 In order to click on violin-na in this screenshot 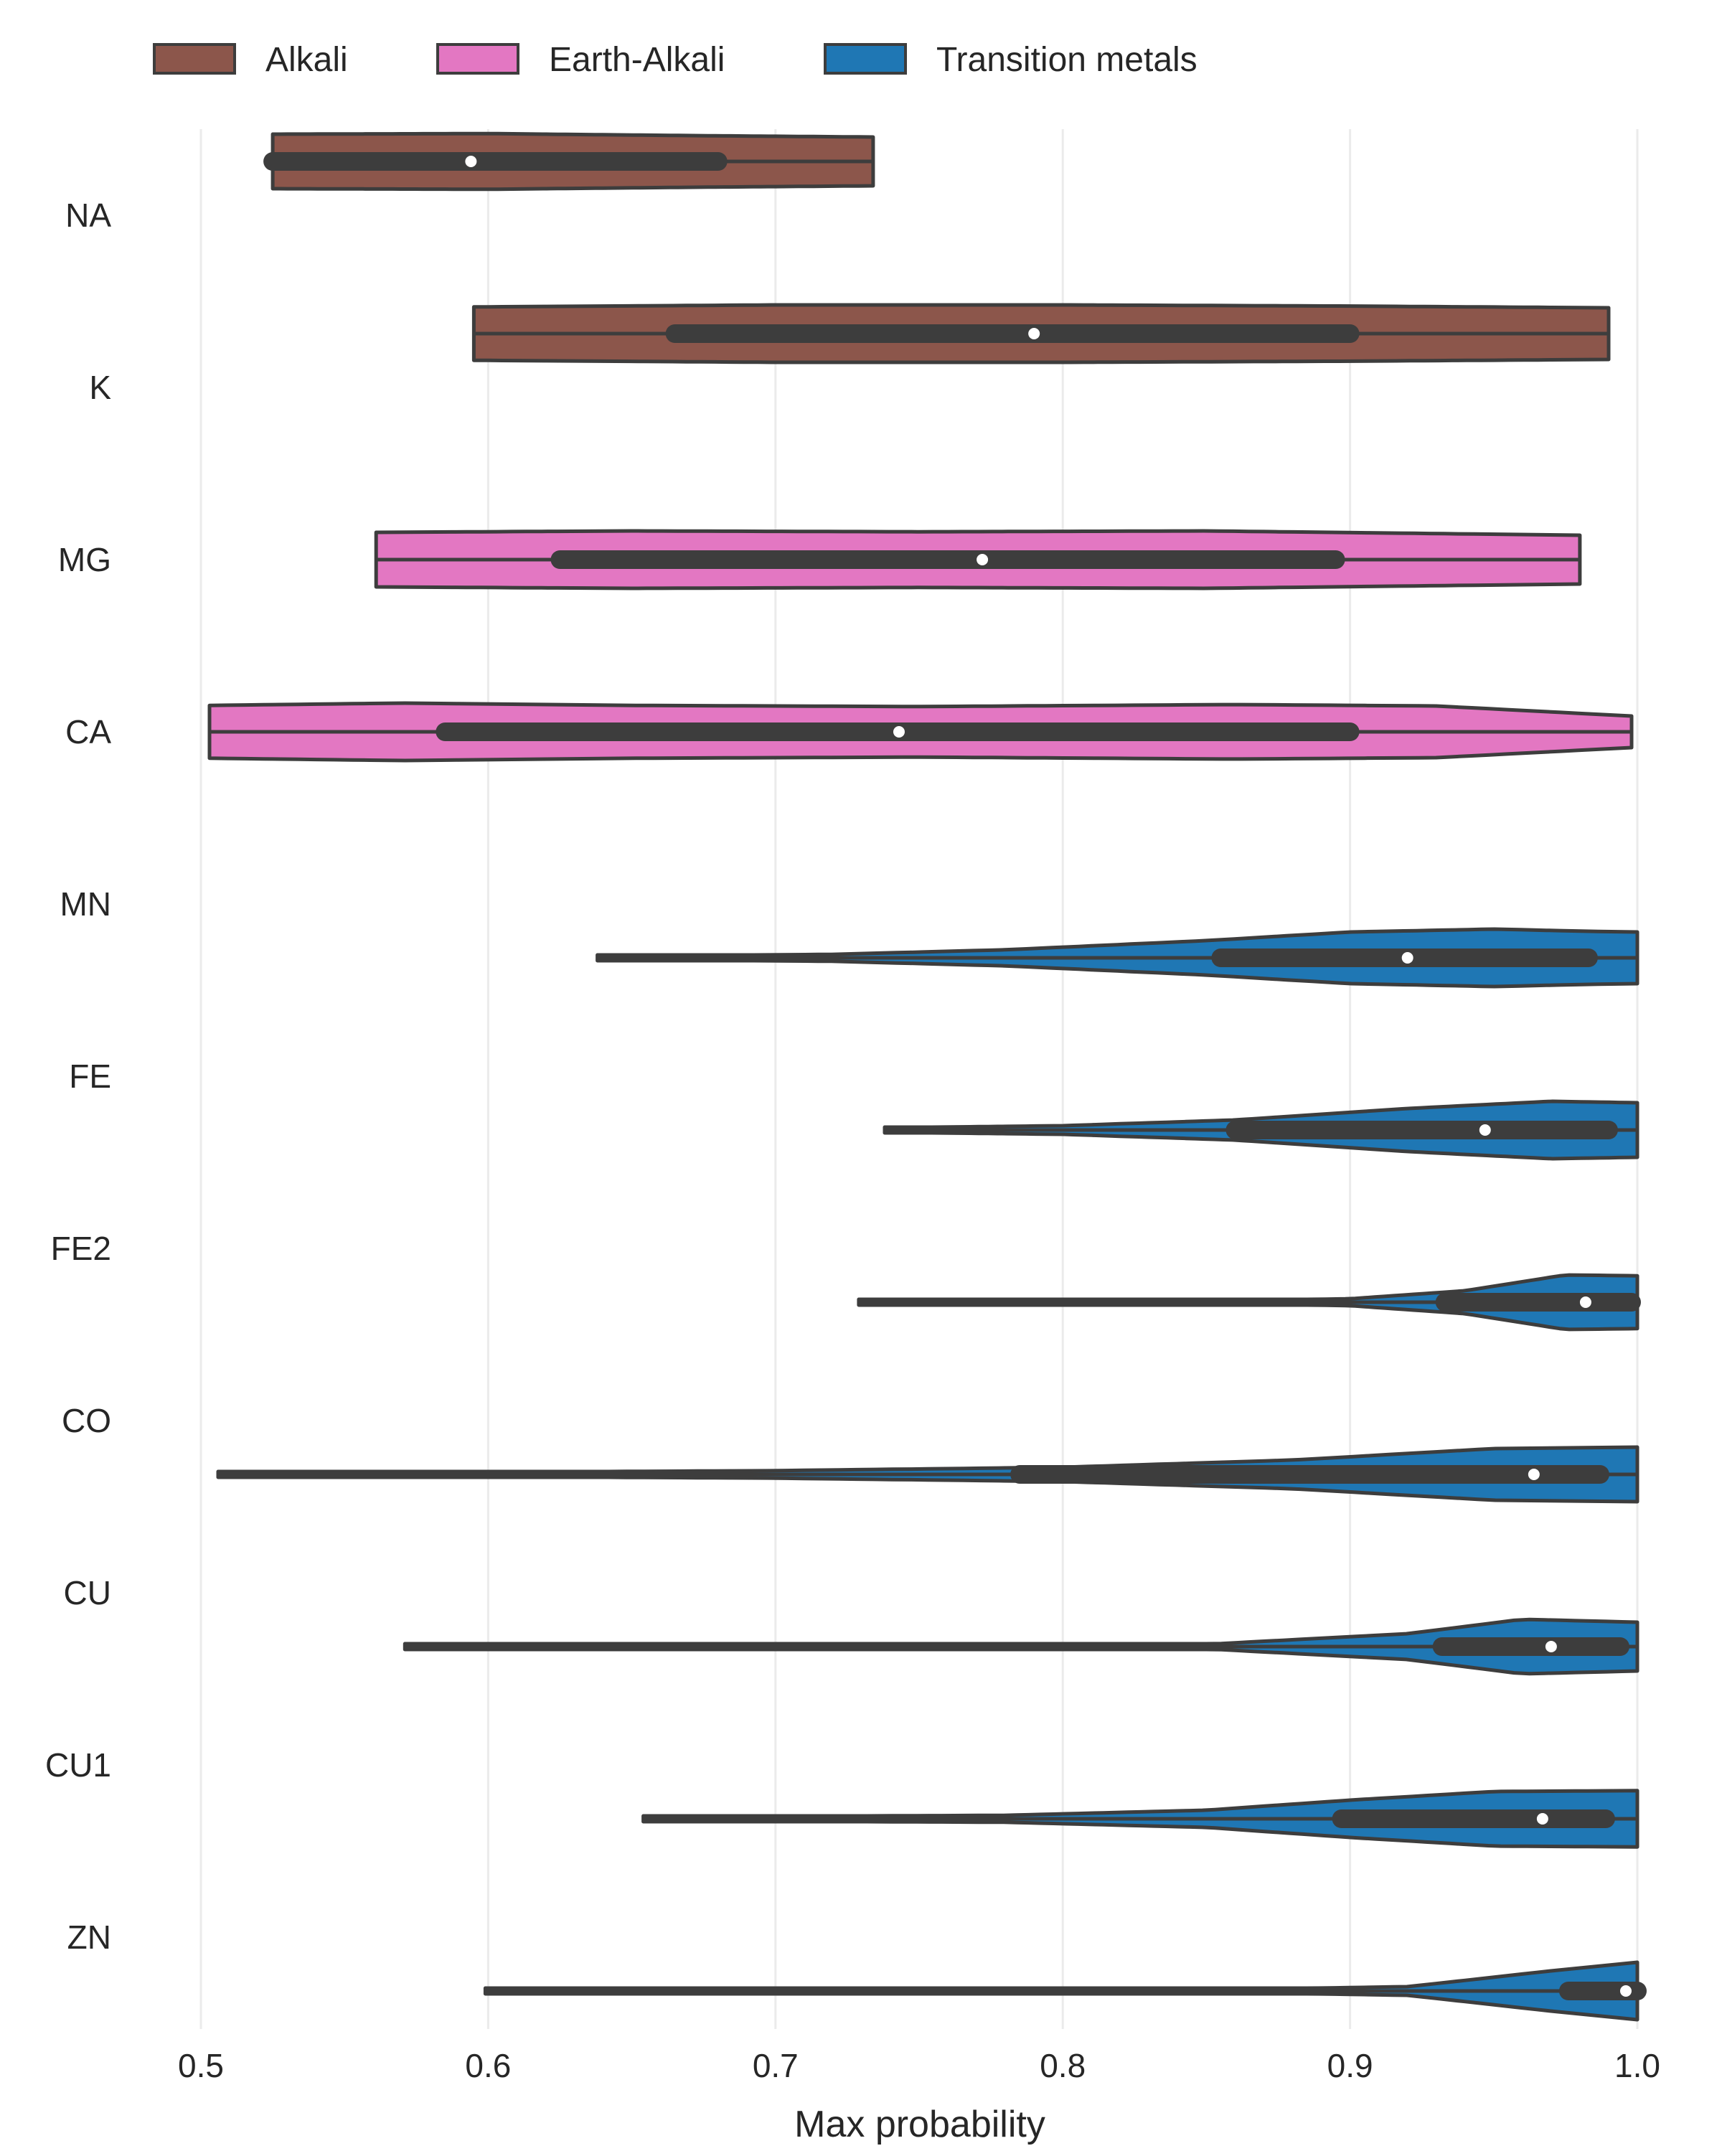, I will do `click(569, 161)`.